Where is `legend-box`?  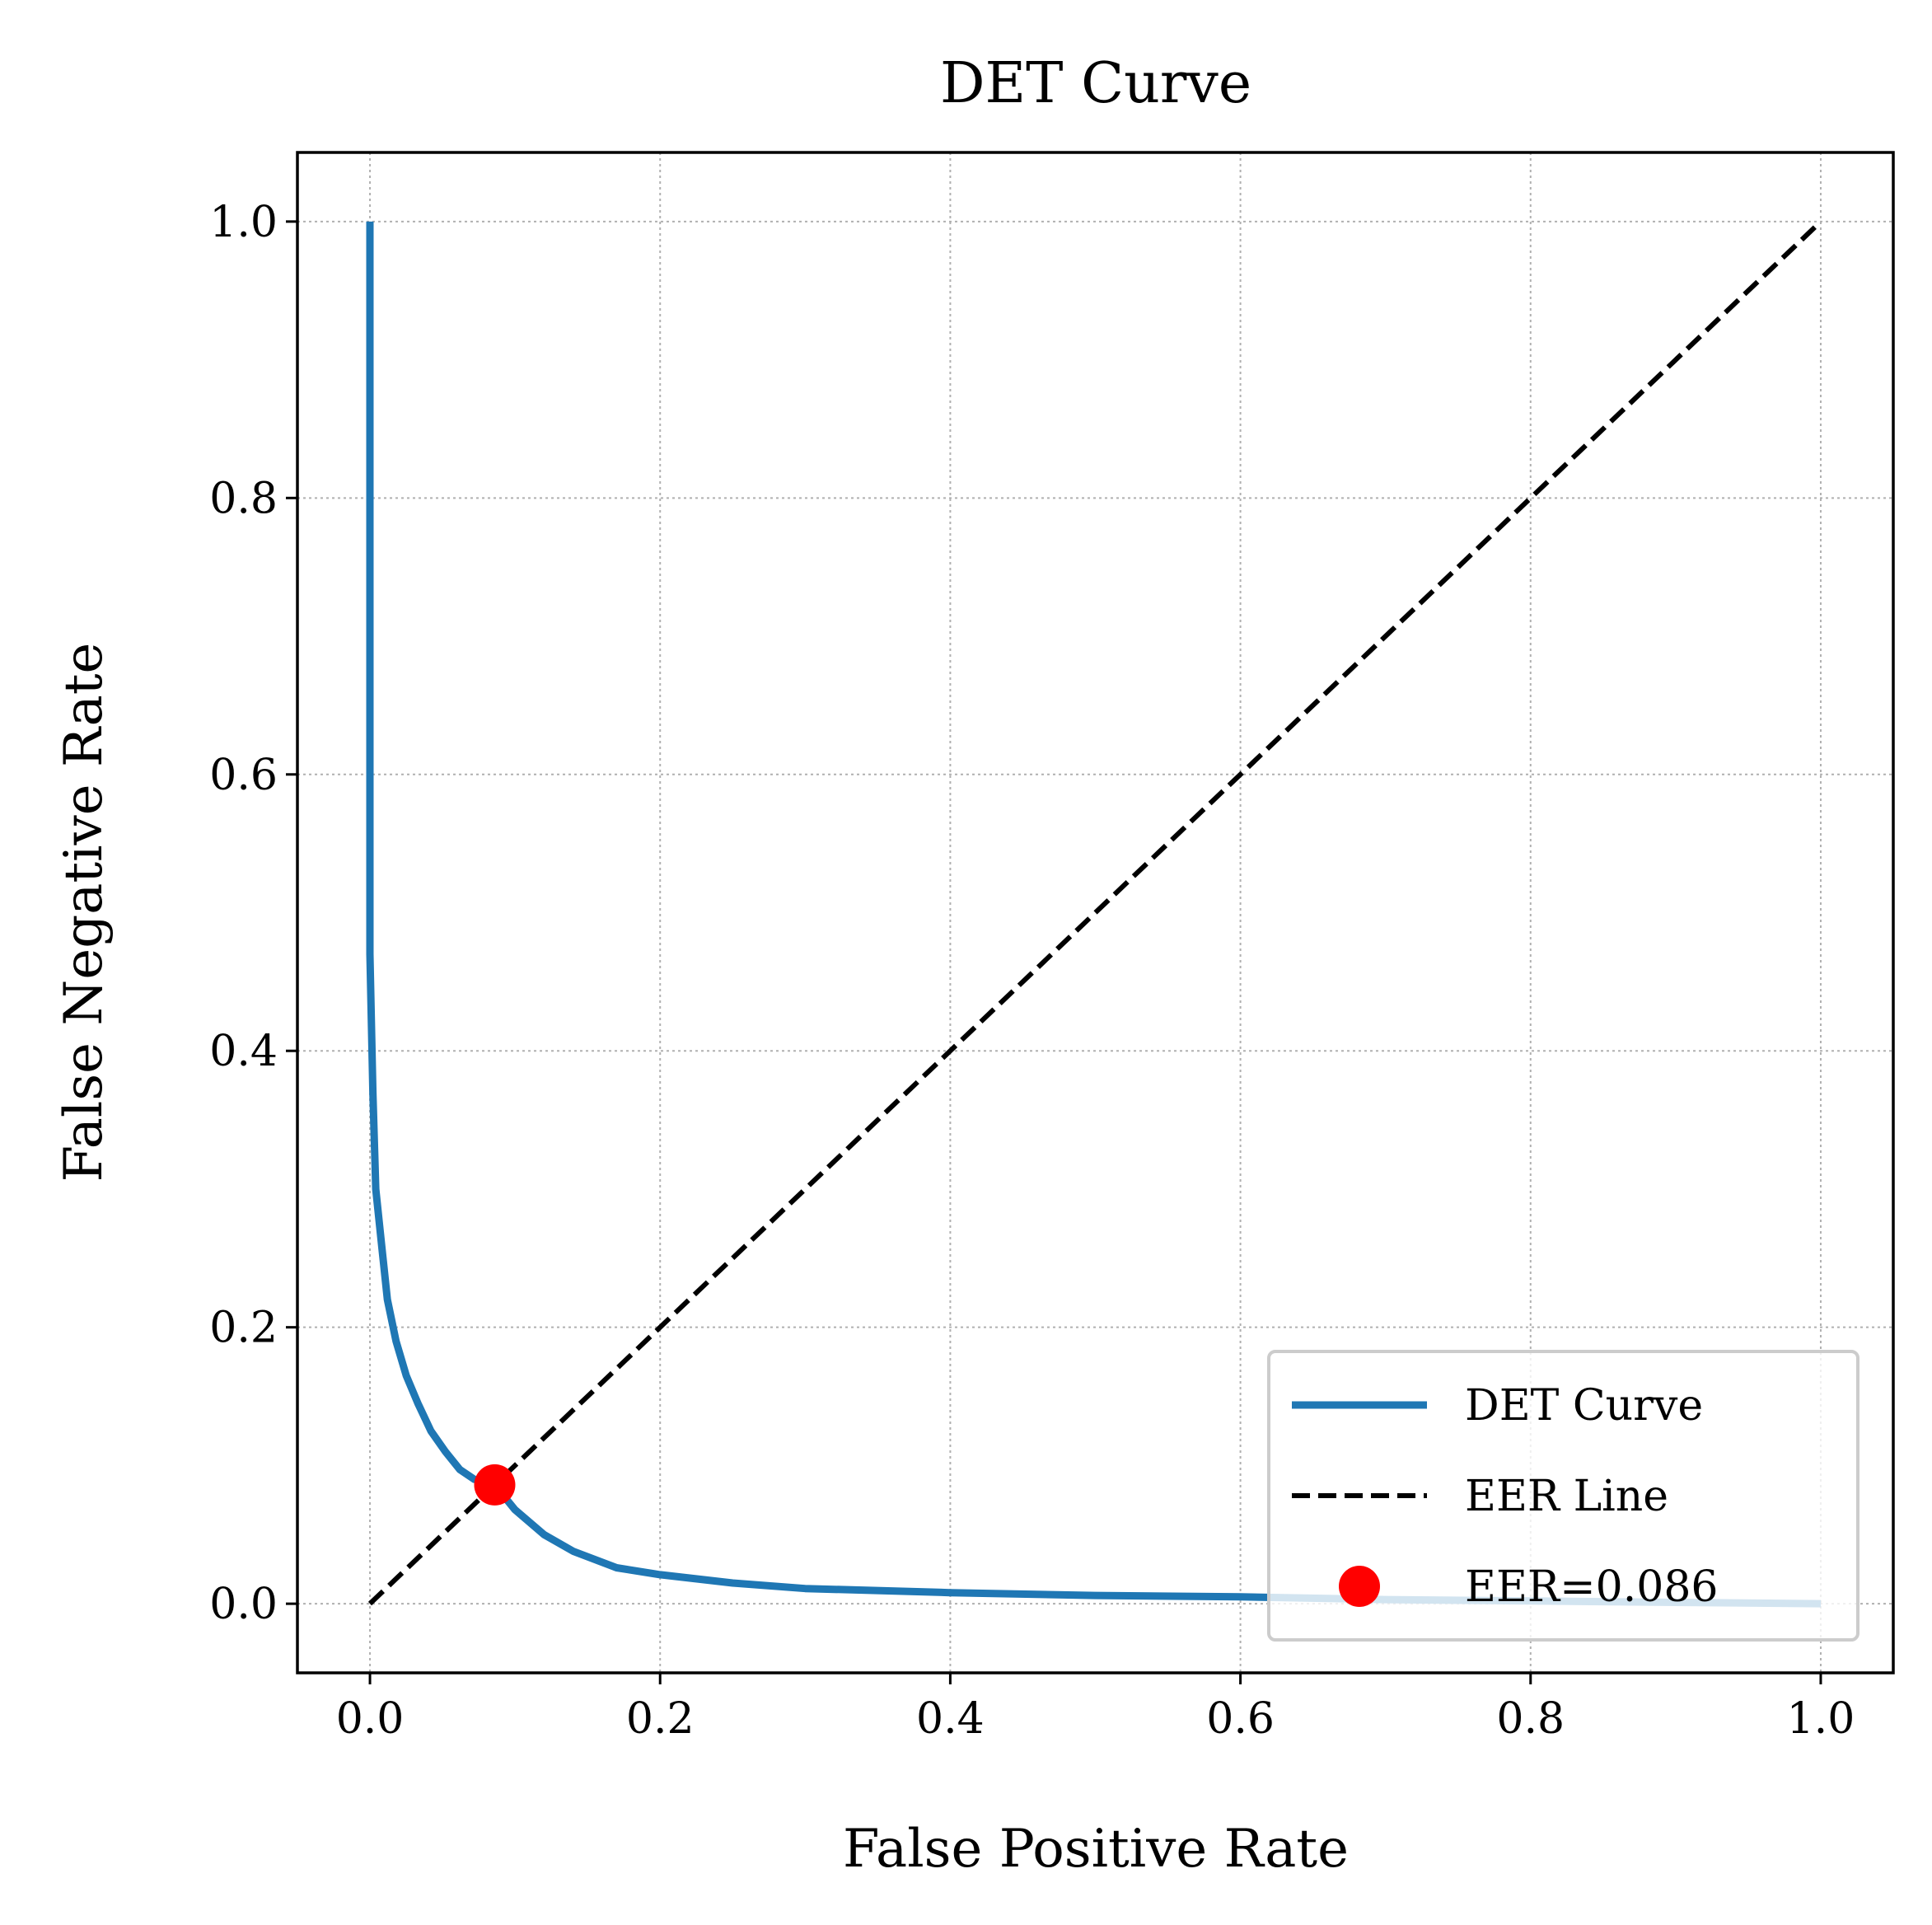 legend-box is located at coordinates (1563, 1496).